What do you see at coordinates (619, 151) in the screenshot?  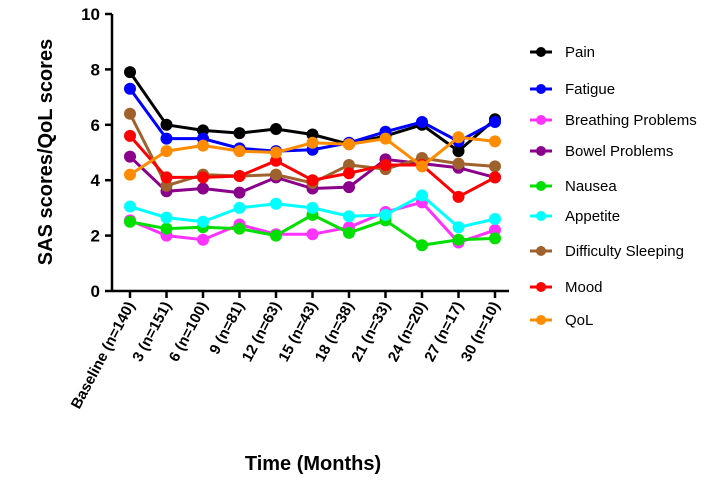 I see `legend-label: Bowel Problems` at bounding box center [619, 151].